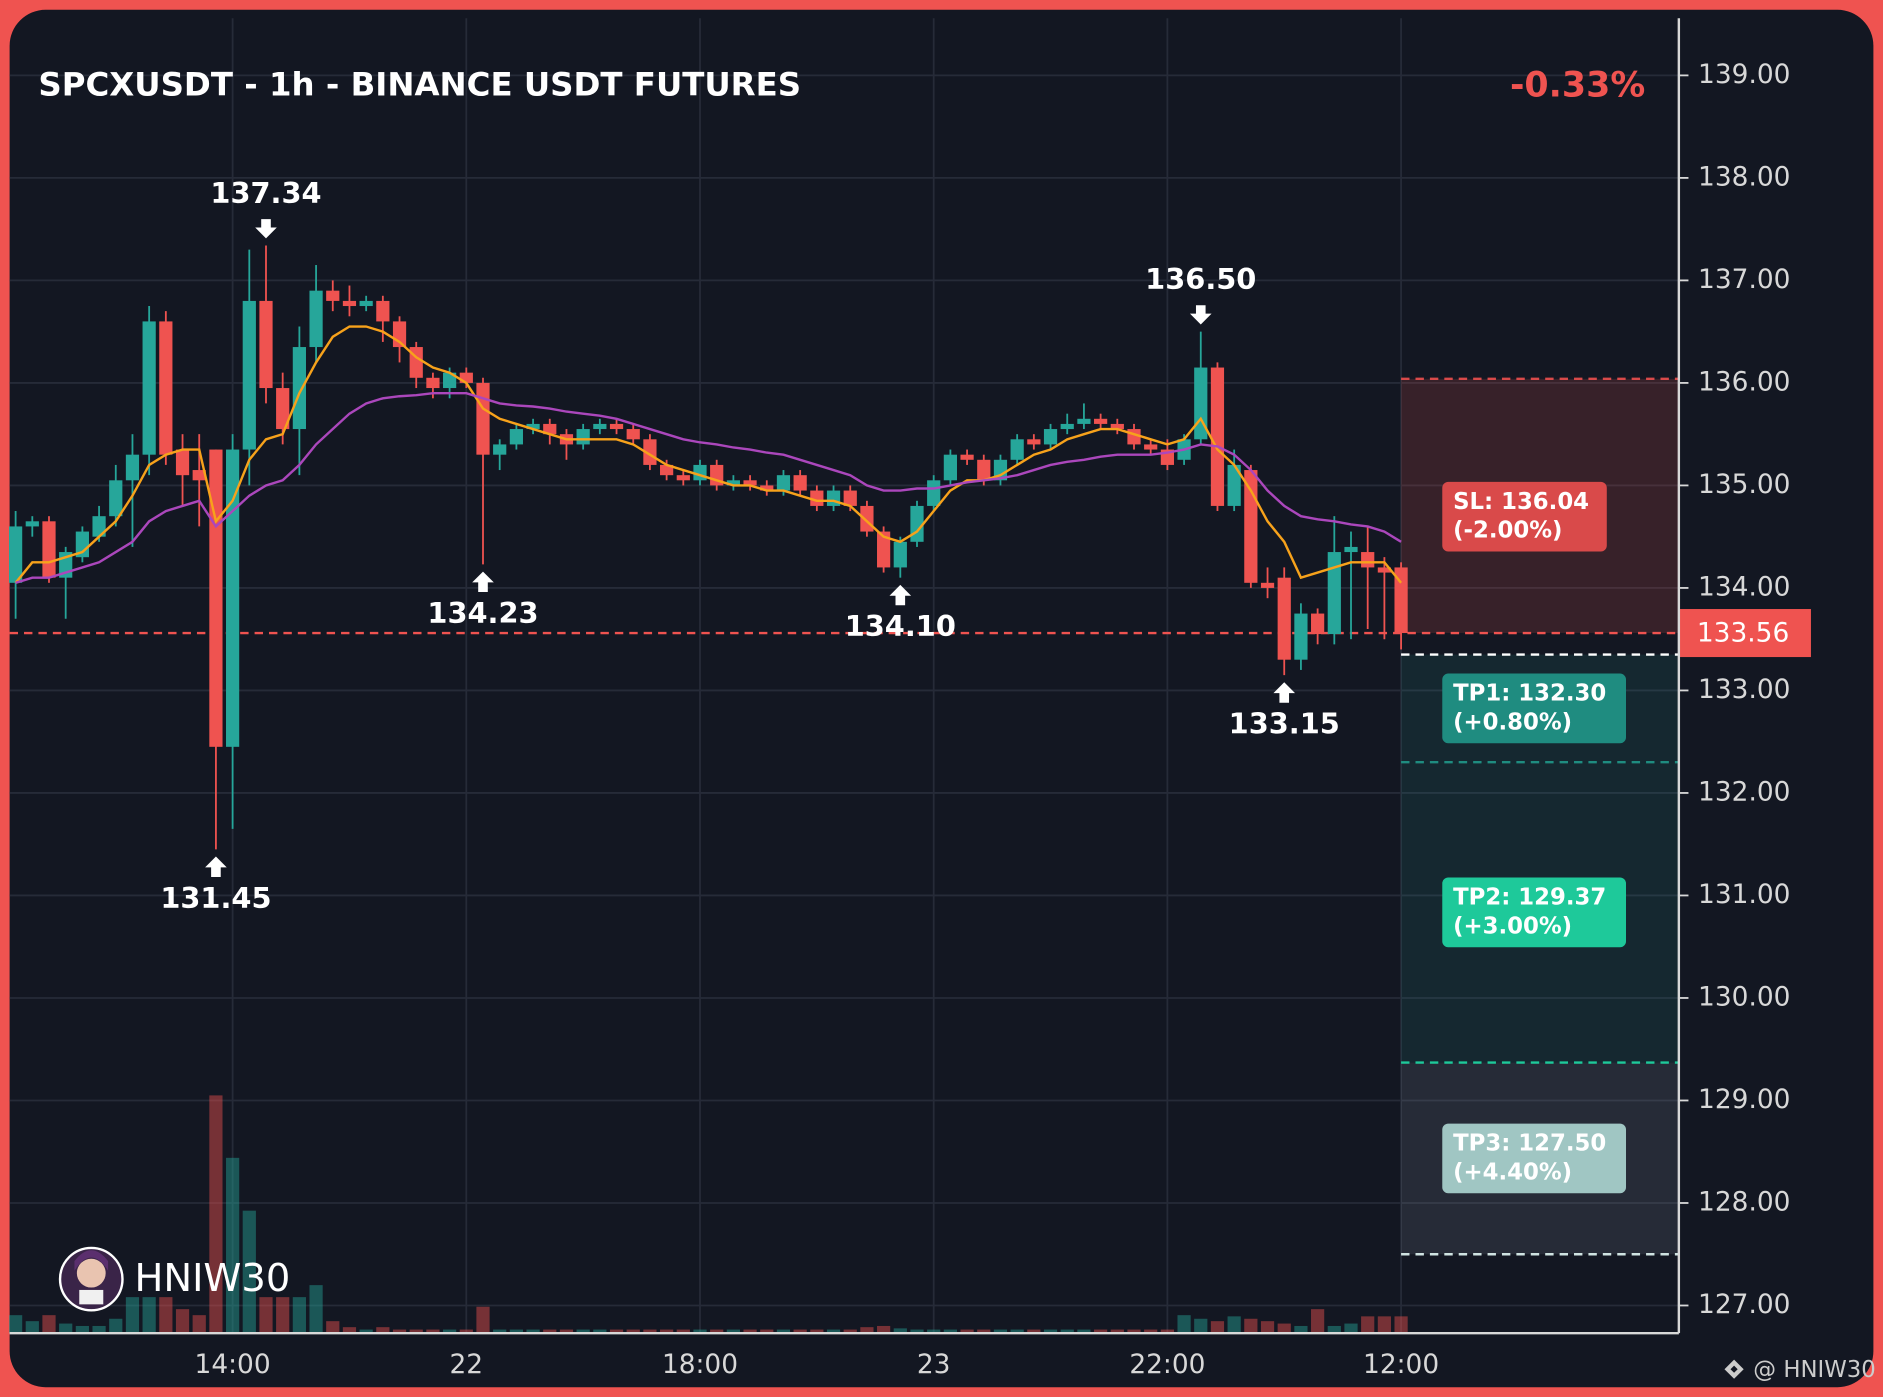 Image resolution: width=1883 pixels, height=1397 pixels. I want to click on level-label: TP3: 127.50, so click(1529, 1143).